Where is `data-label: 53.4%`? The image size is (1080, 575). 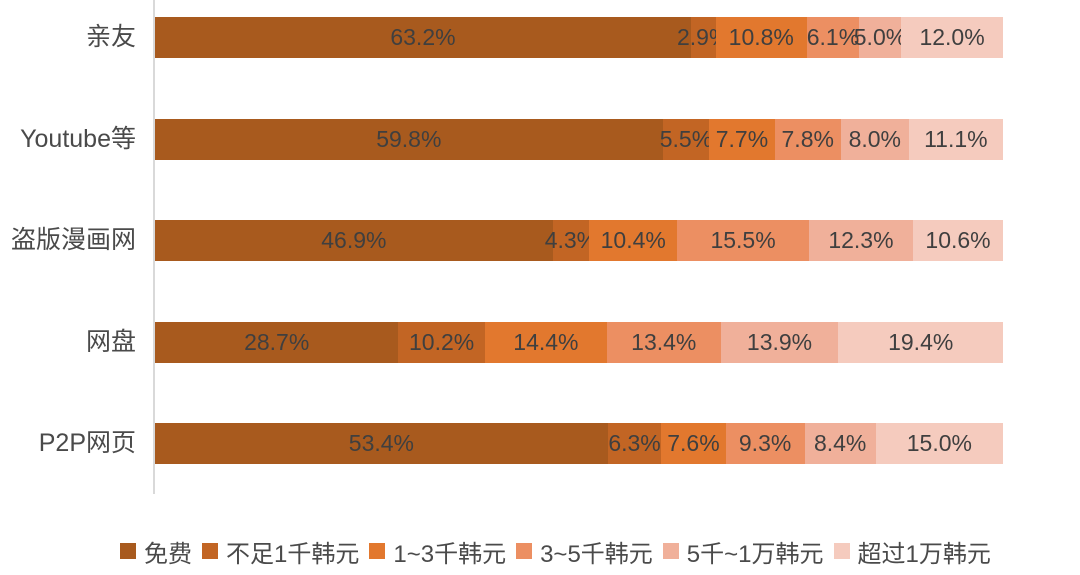
data-label: 53.4% is located at coordinates (381, 443).